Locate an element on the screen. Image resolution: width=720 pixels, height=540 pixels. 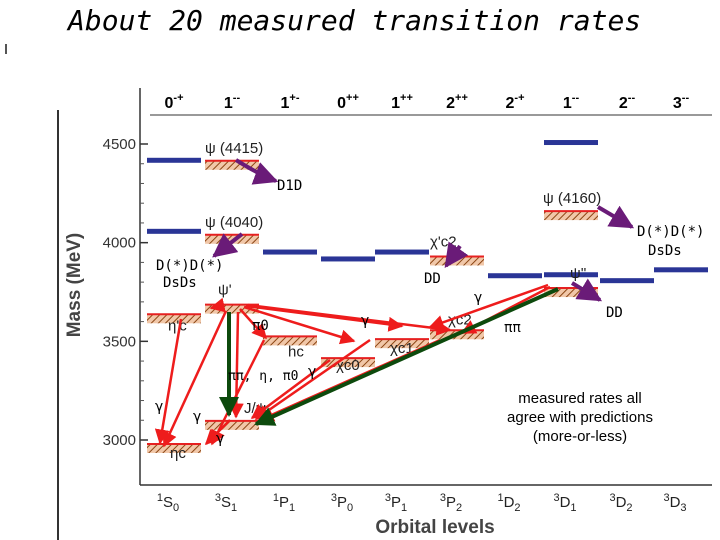
arrow-psiprime-hc is located at coordinates (253, 324).